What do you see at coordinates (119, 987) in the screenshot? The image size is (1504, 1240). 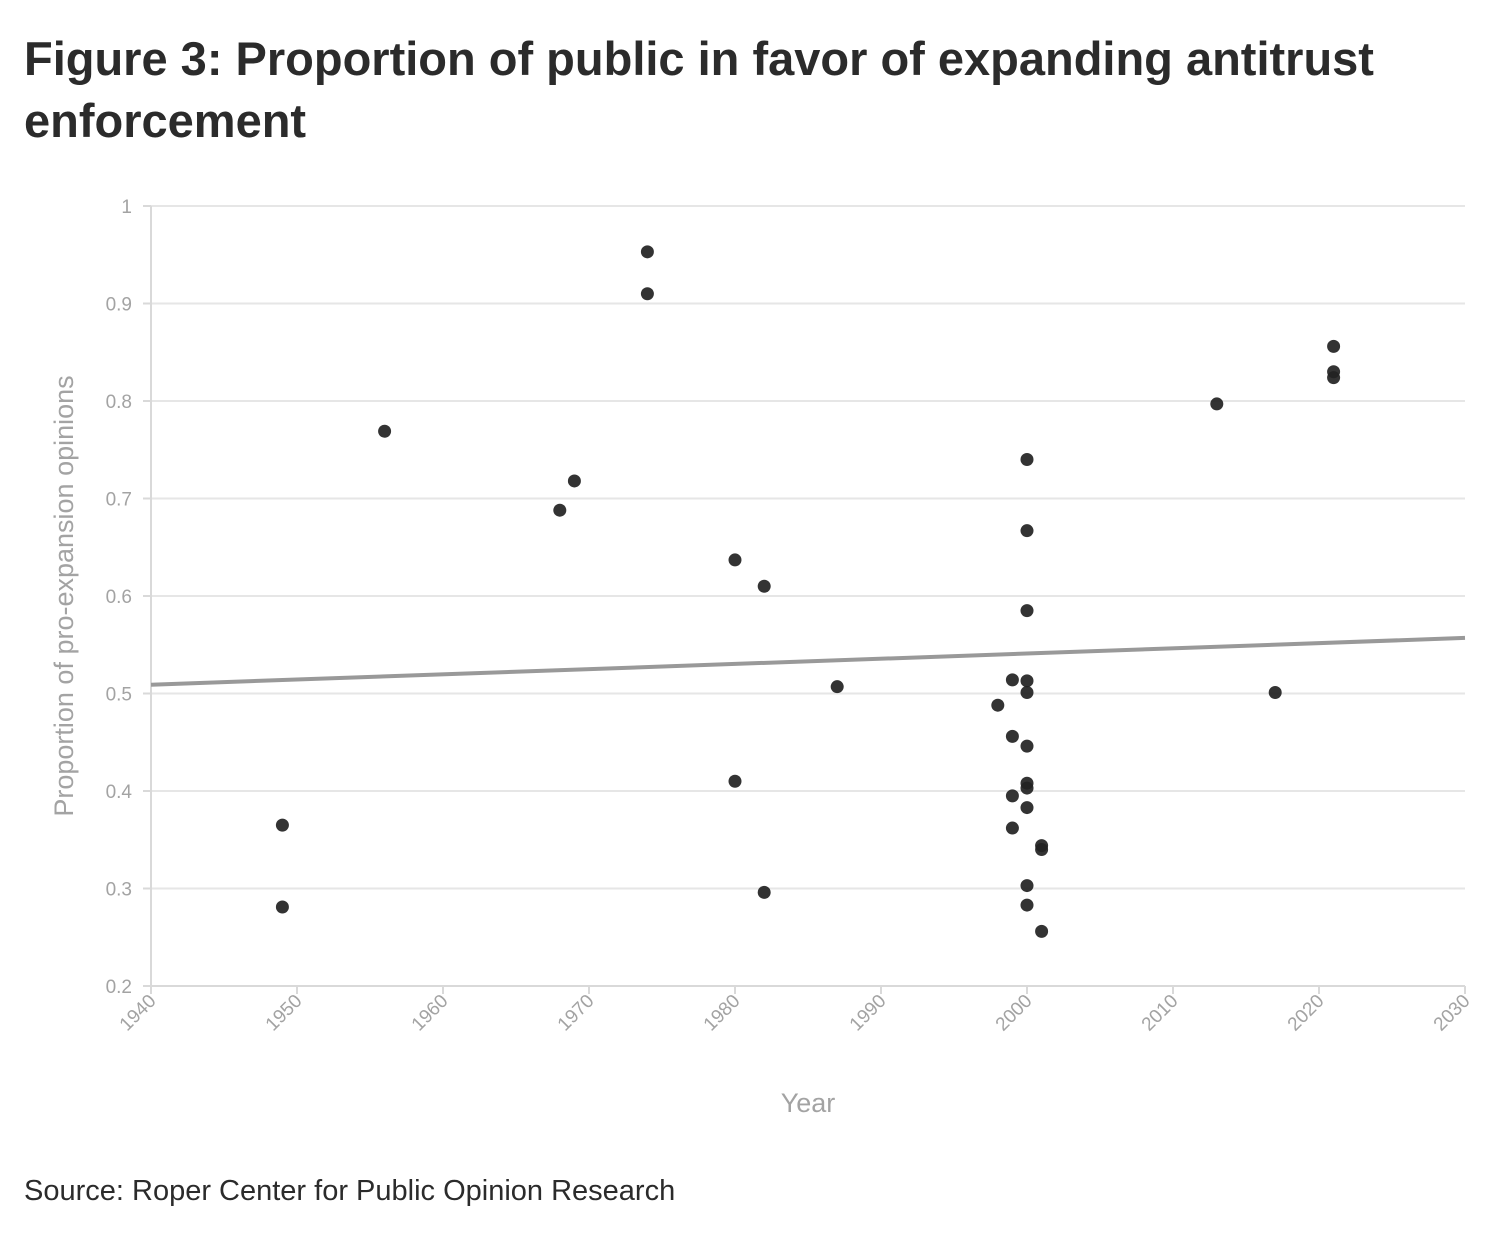 I see `y-tick-label: 0.2` at bounding box center [119, 987].